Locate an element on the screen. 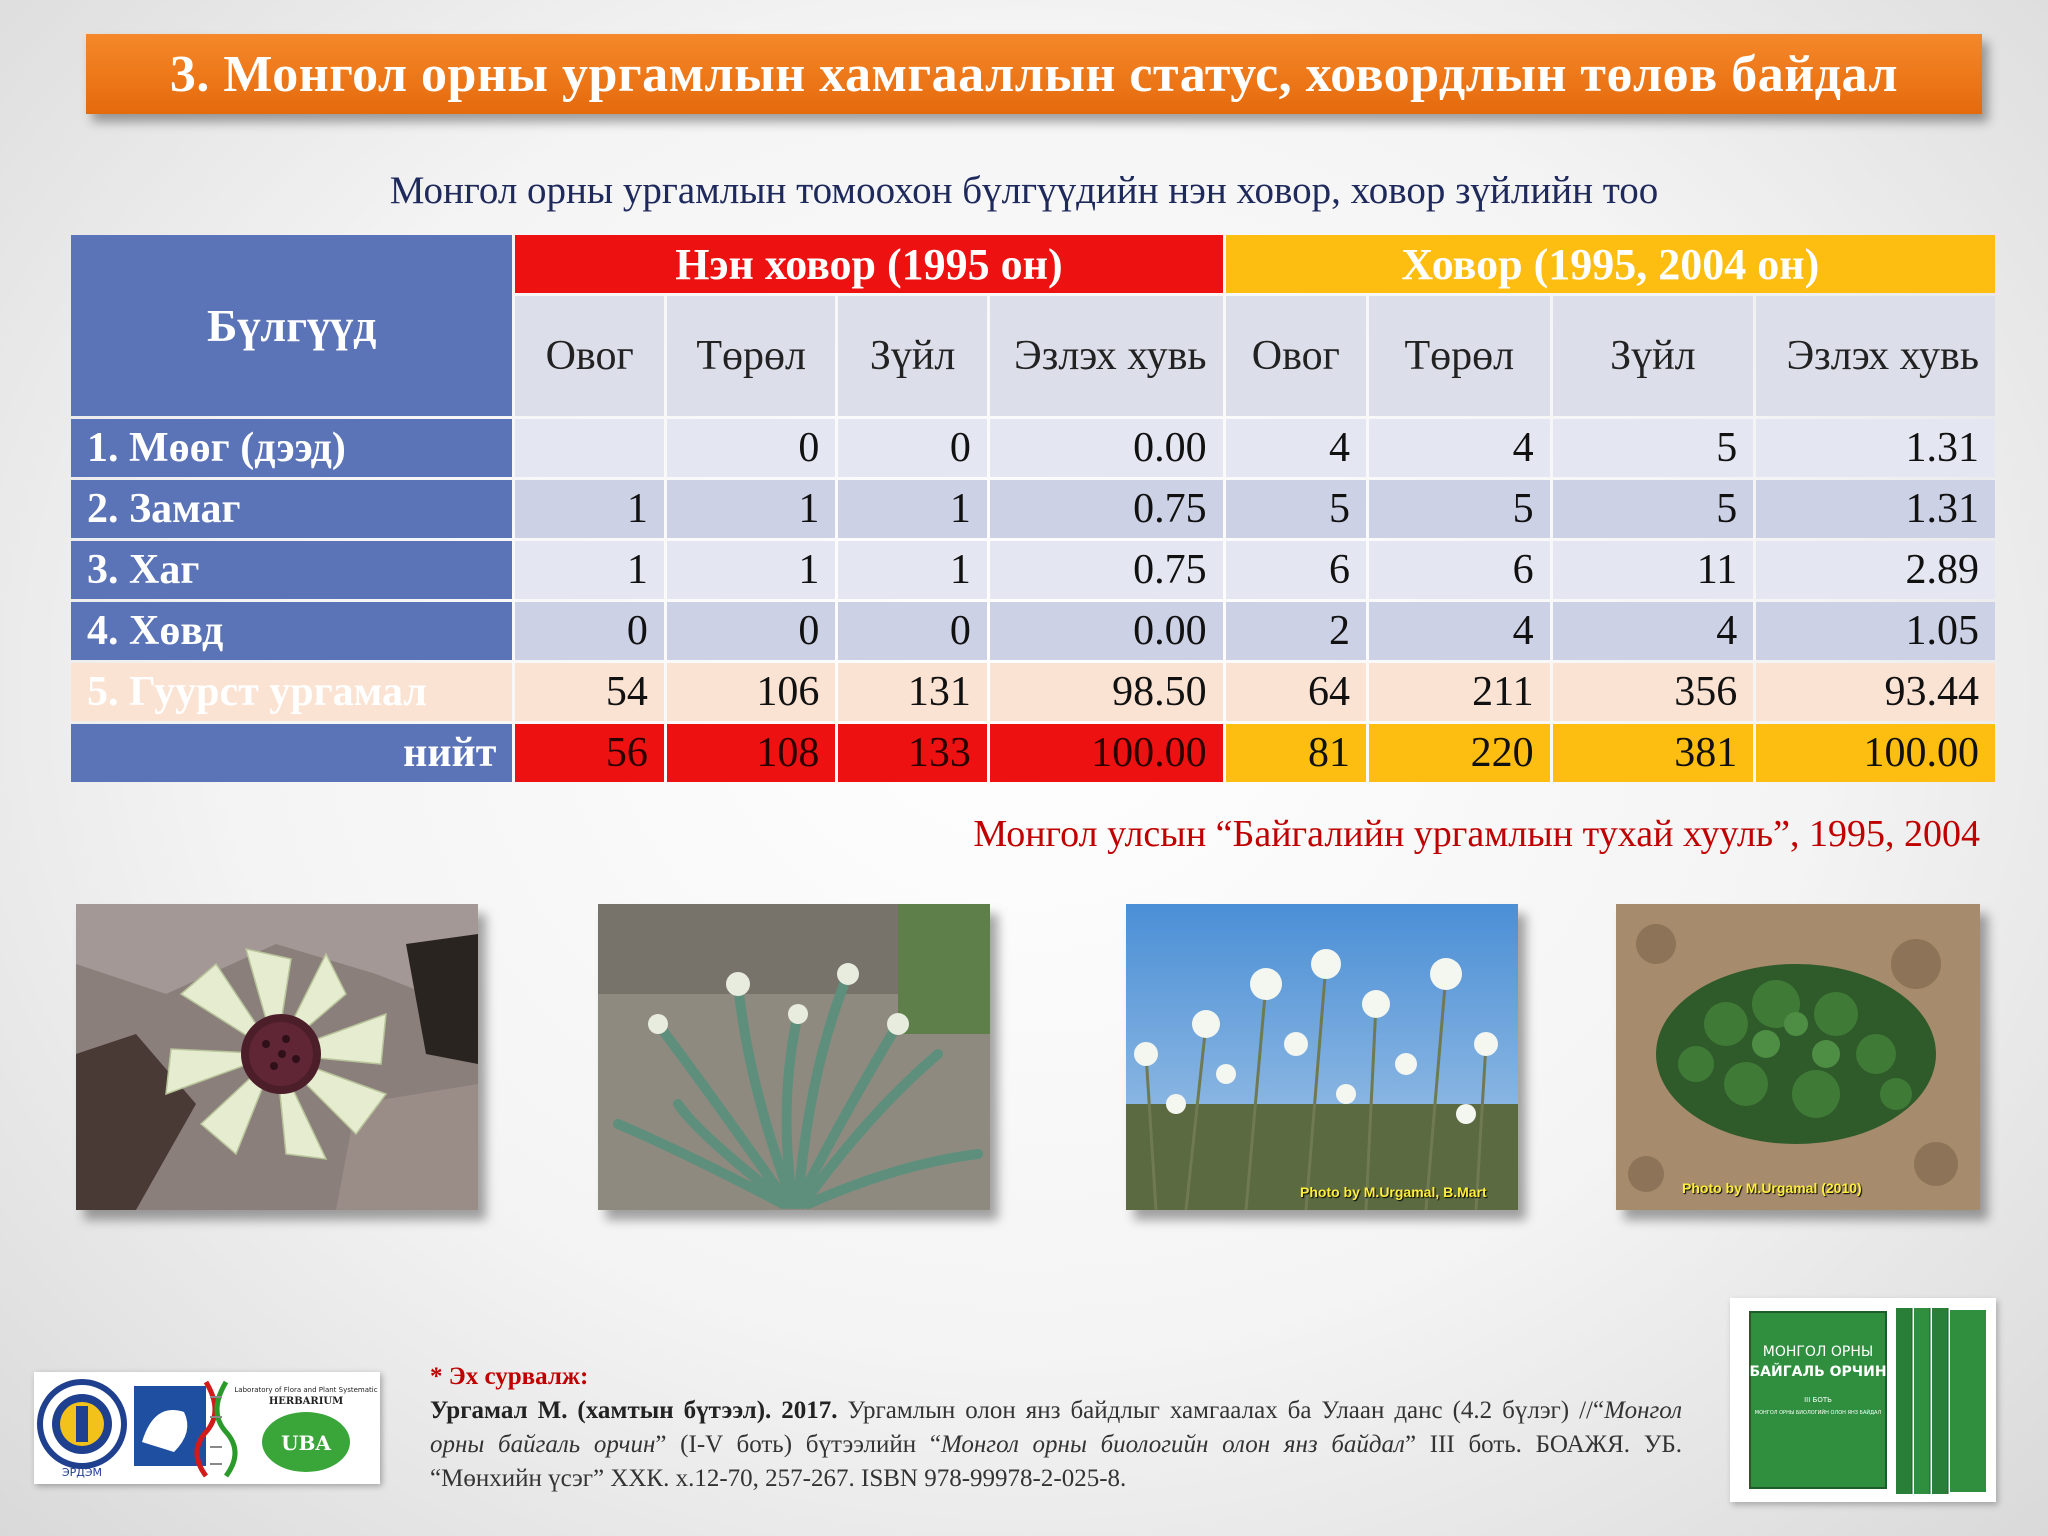  row-label: 1. Мөөг (дээд) is located at coordinates (292, 448).